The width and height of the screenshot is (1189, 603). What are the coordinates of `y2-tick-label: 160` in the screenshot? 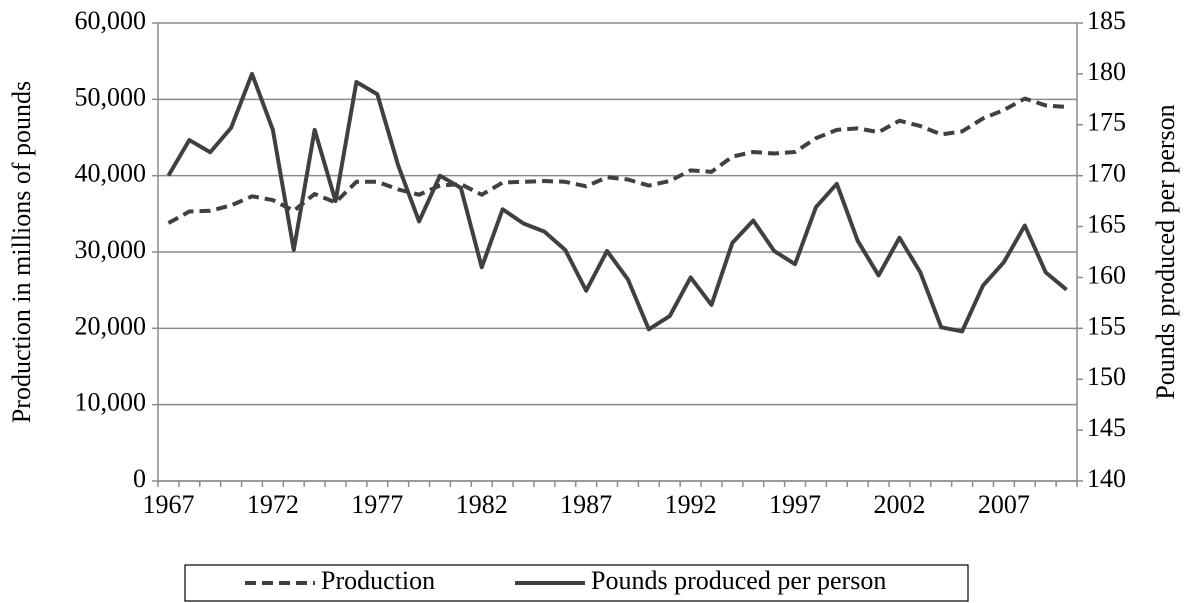 It's located at (1106, 274).